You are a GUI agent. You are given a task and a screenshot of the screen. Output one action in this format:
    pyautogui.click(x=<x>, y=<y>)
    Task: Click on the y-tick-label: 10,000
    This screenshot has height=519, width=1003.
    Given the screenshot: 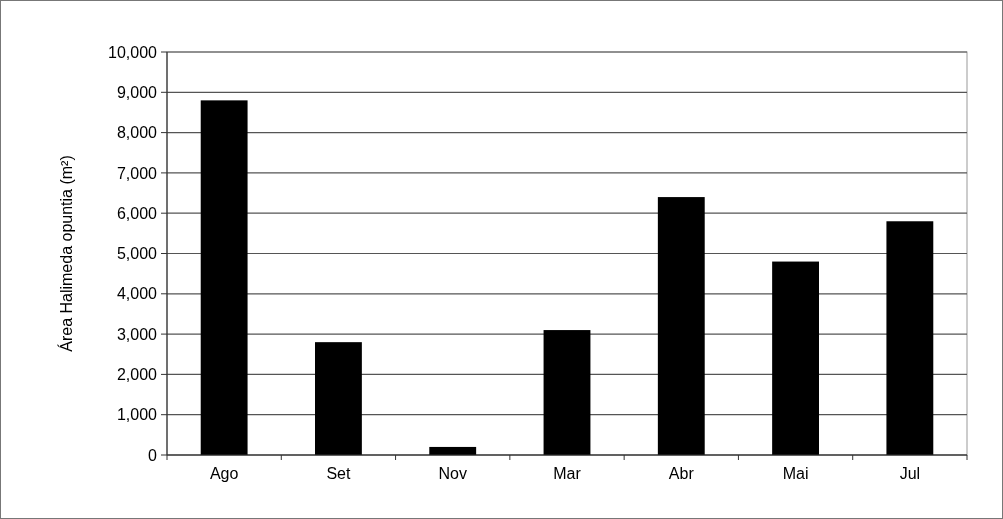 What is the action you would take?
    pyautogui.click(x=133, y=52)
    